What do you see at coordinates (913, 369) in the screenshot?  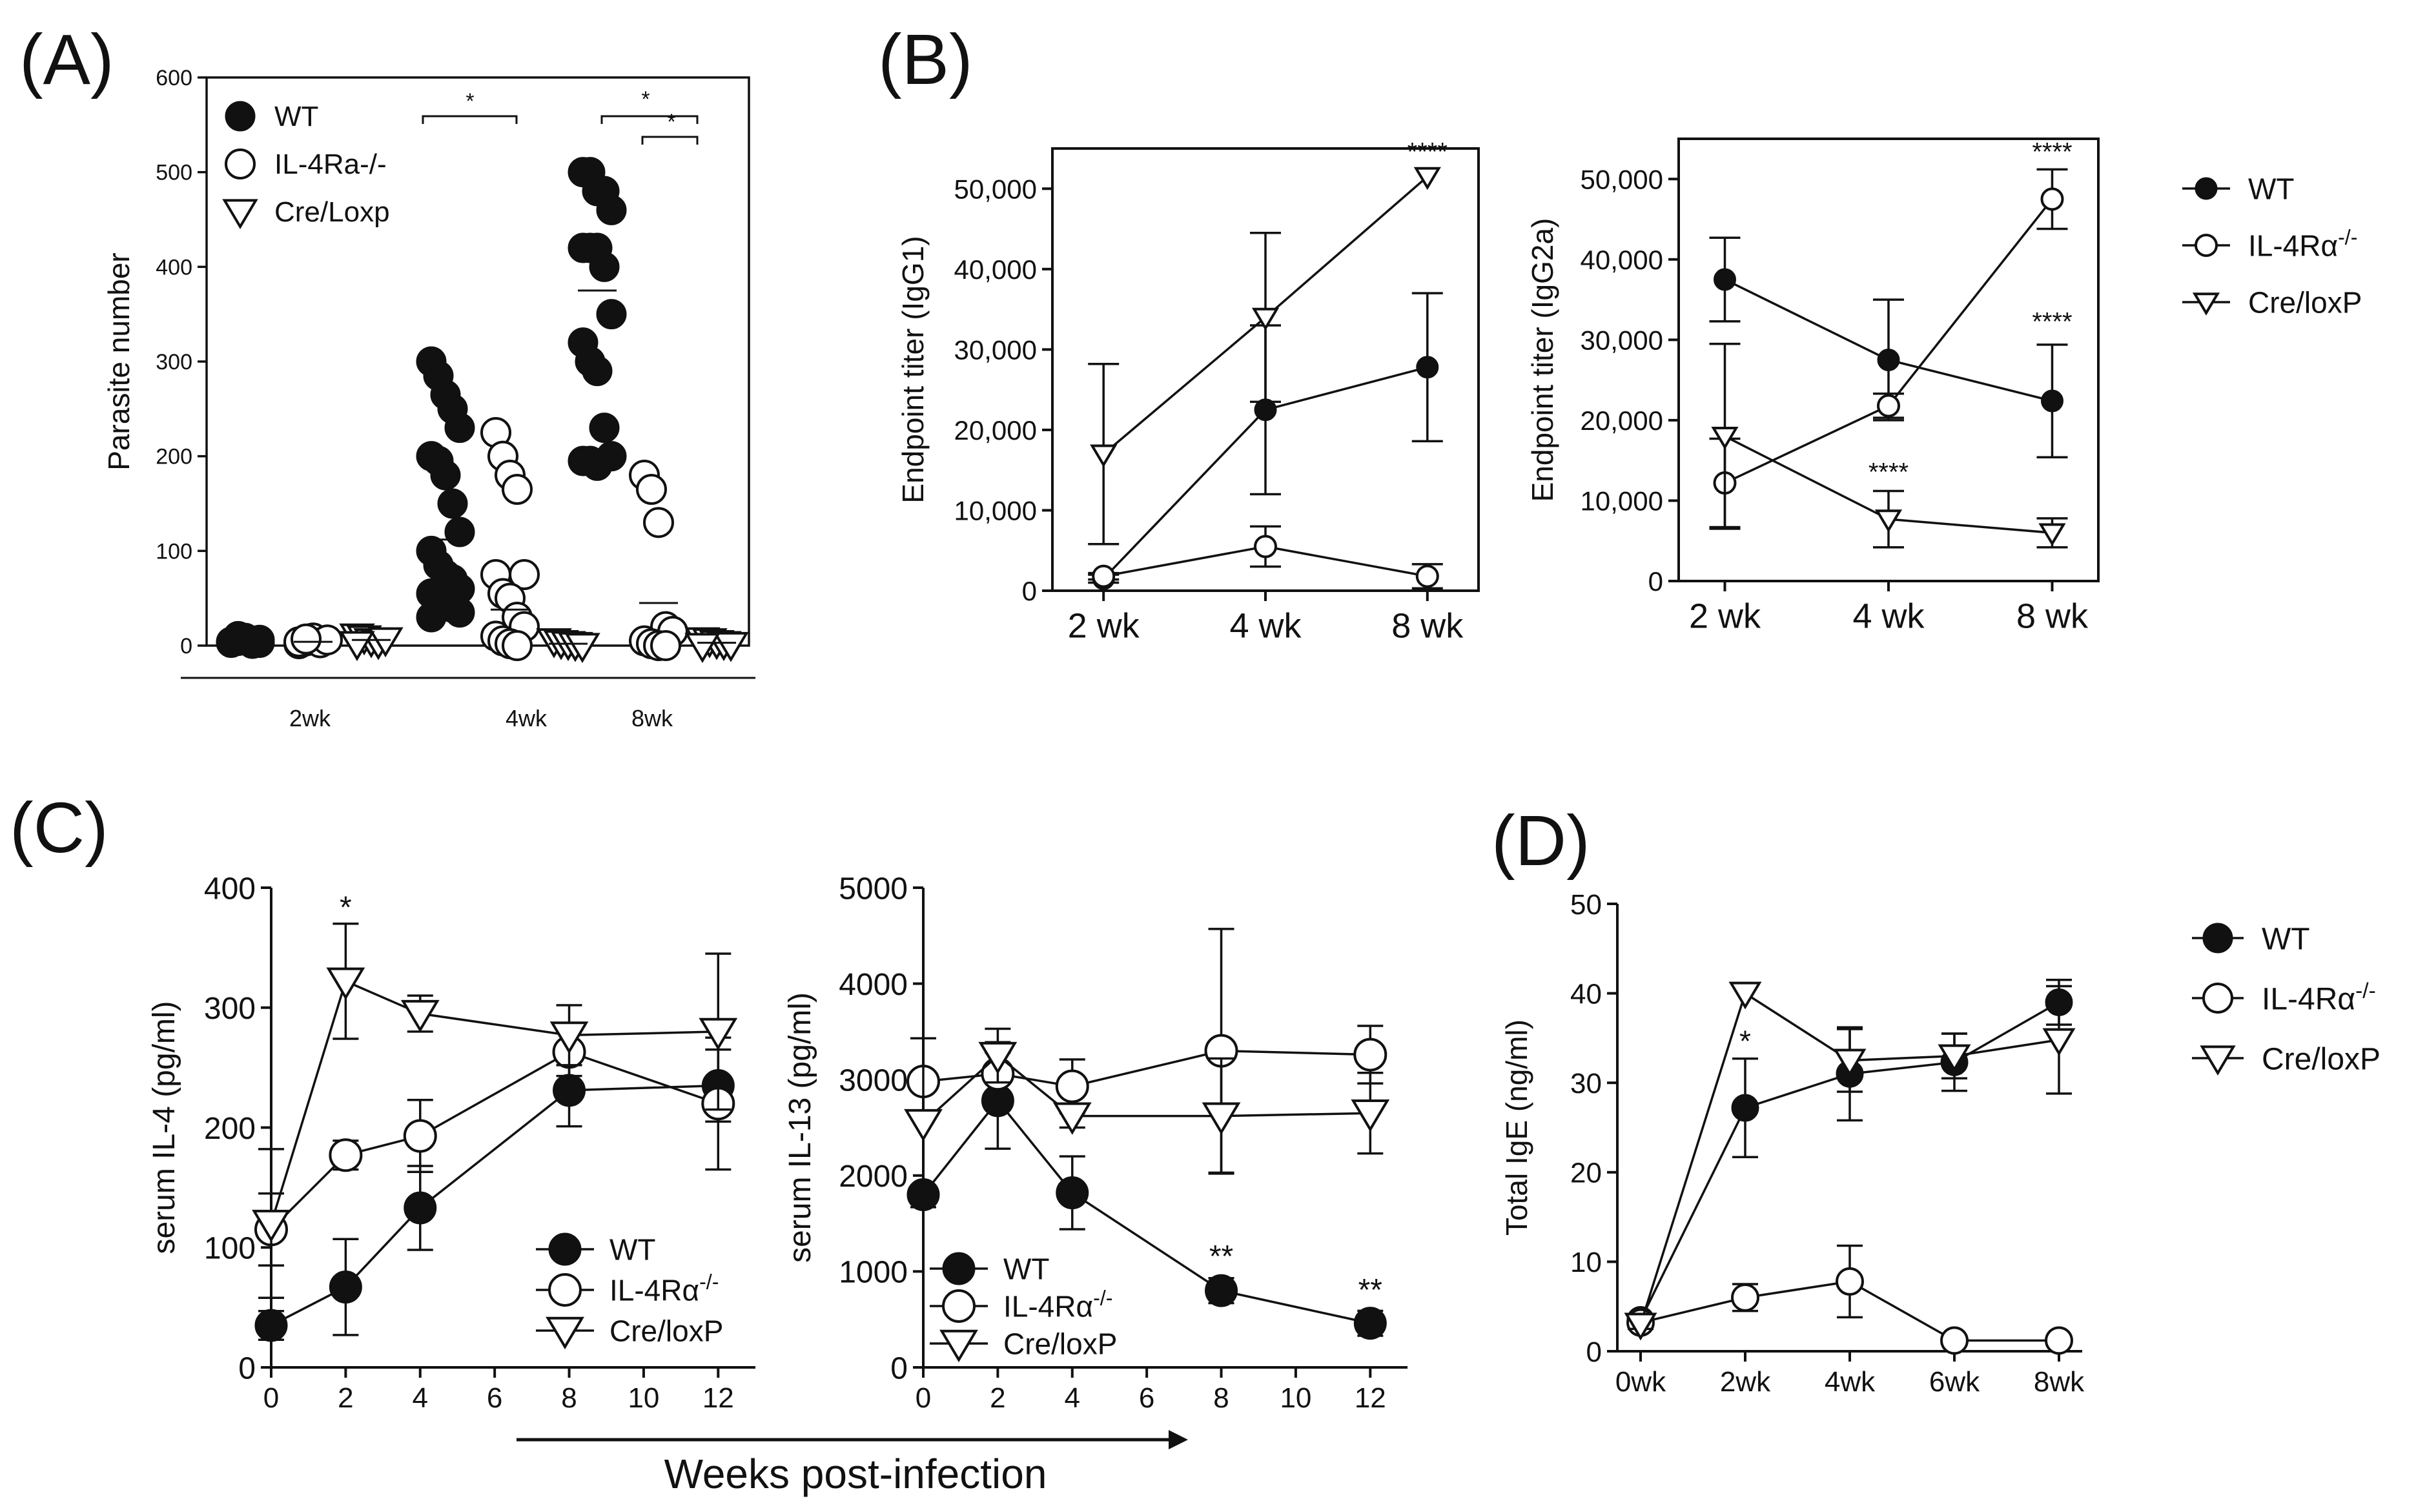 I see `y-axis-label: Endpoint titer (IgG1)` at bounding box center [913, 369].